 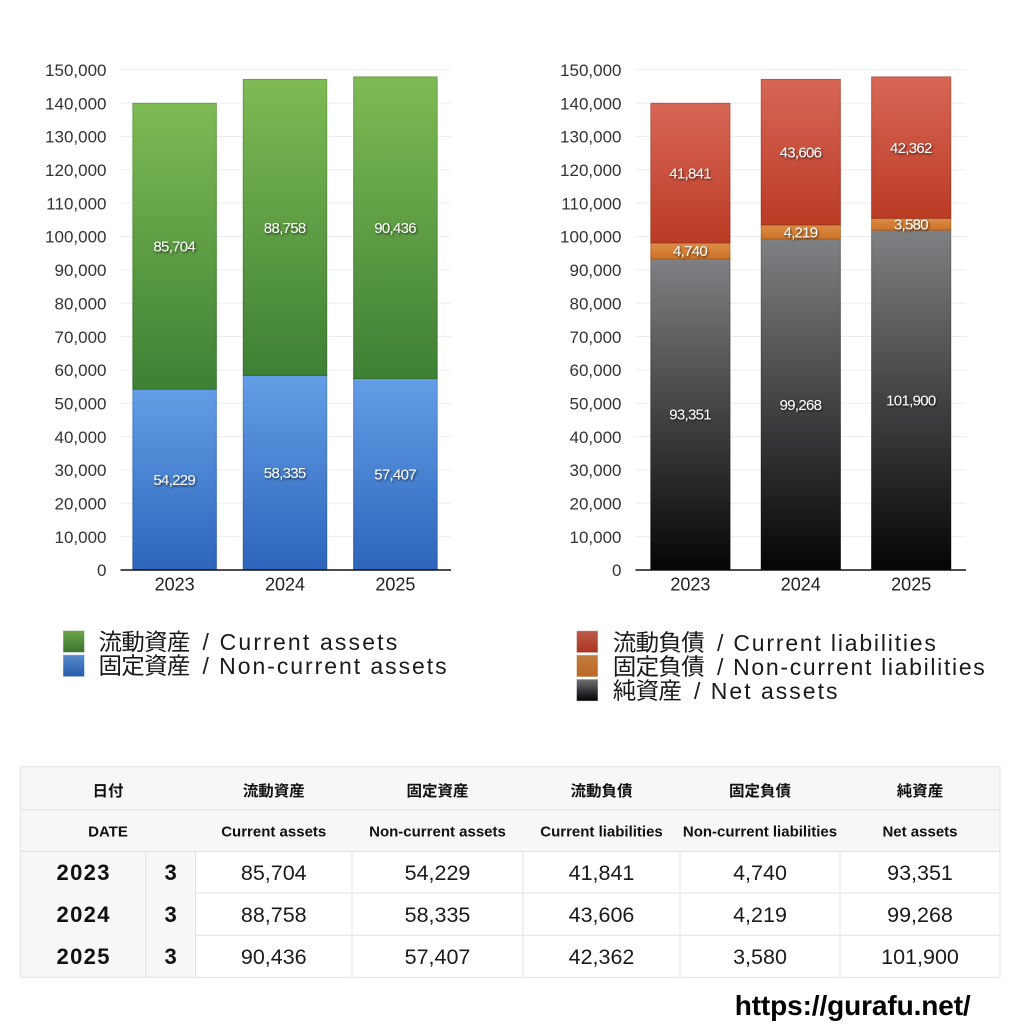 I want to click on svg-text: Current liabilities, so click(x=601, y=832).